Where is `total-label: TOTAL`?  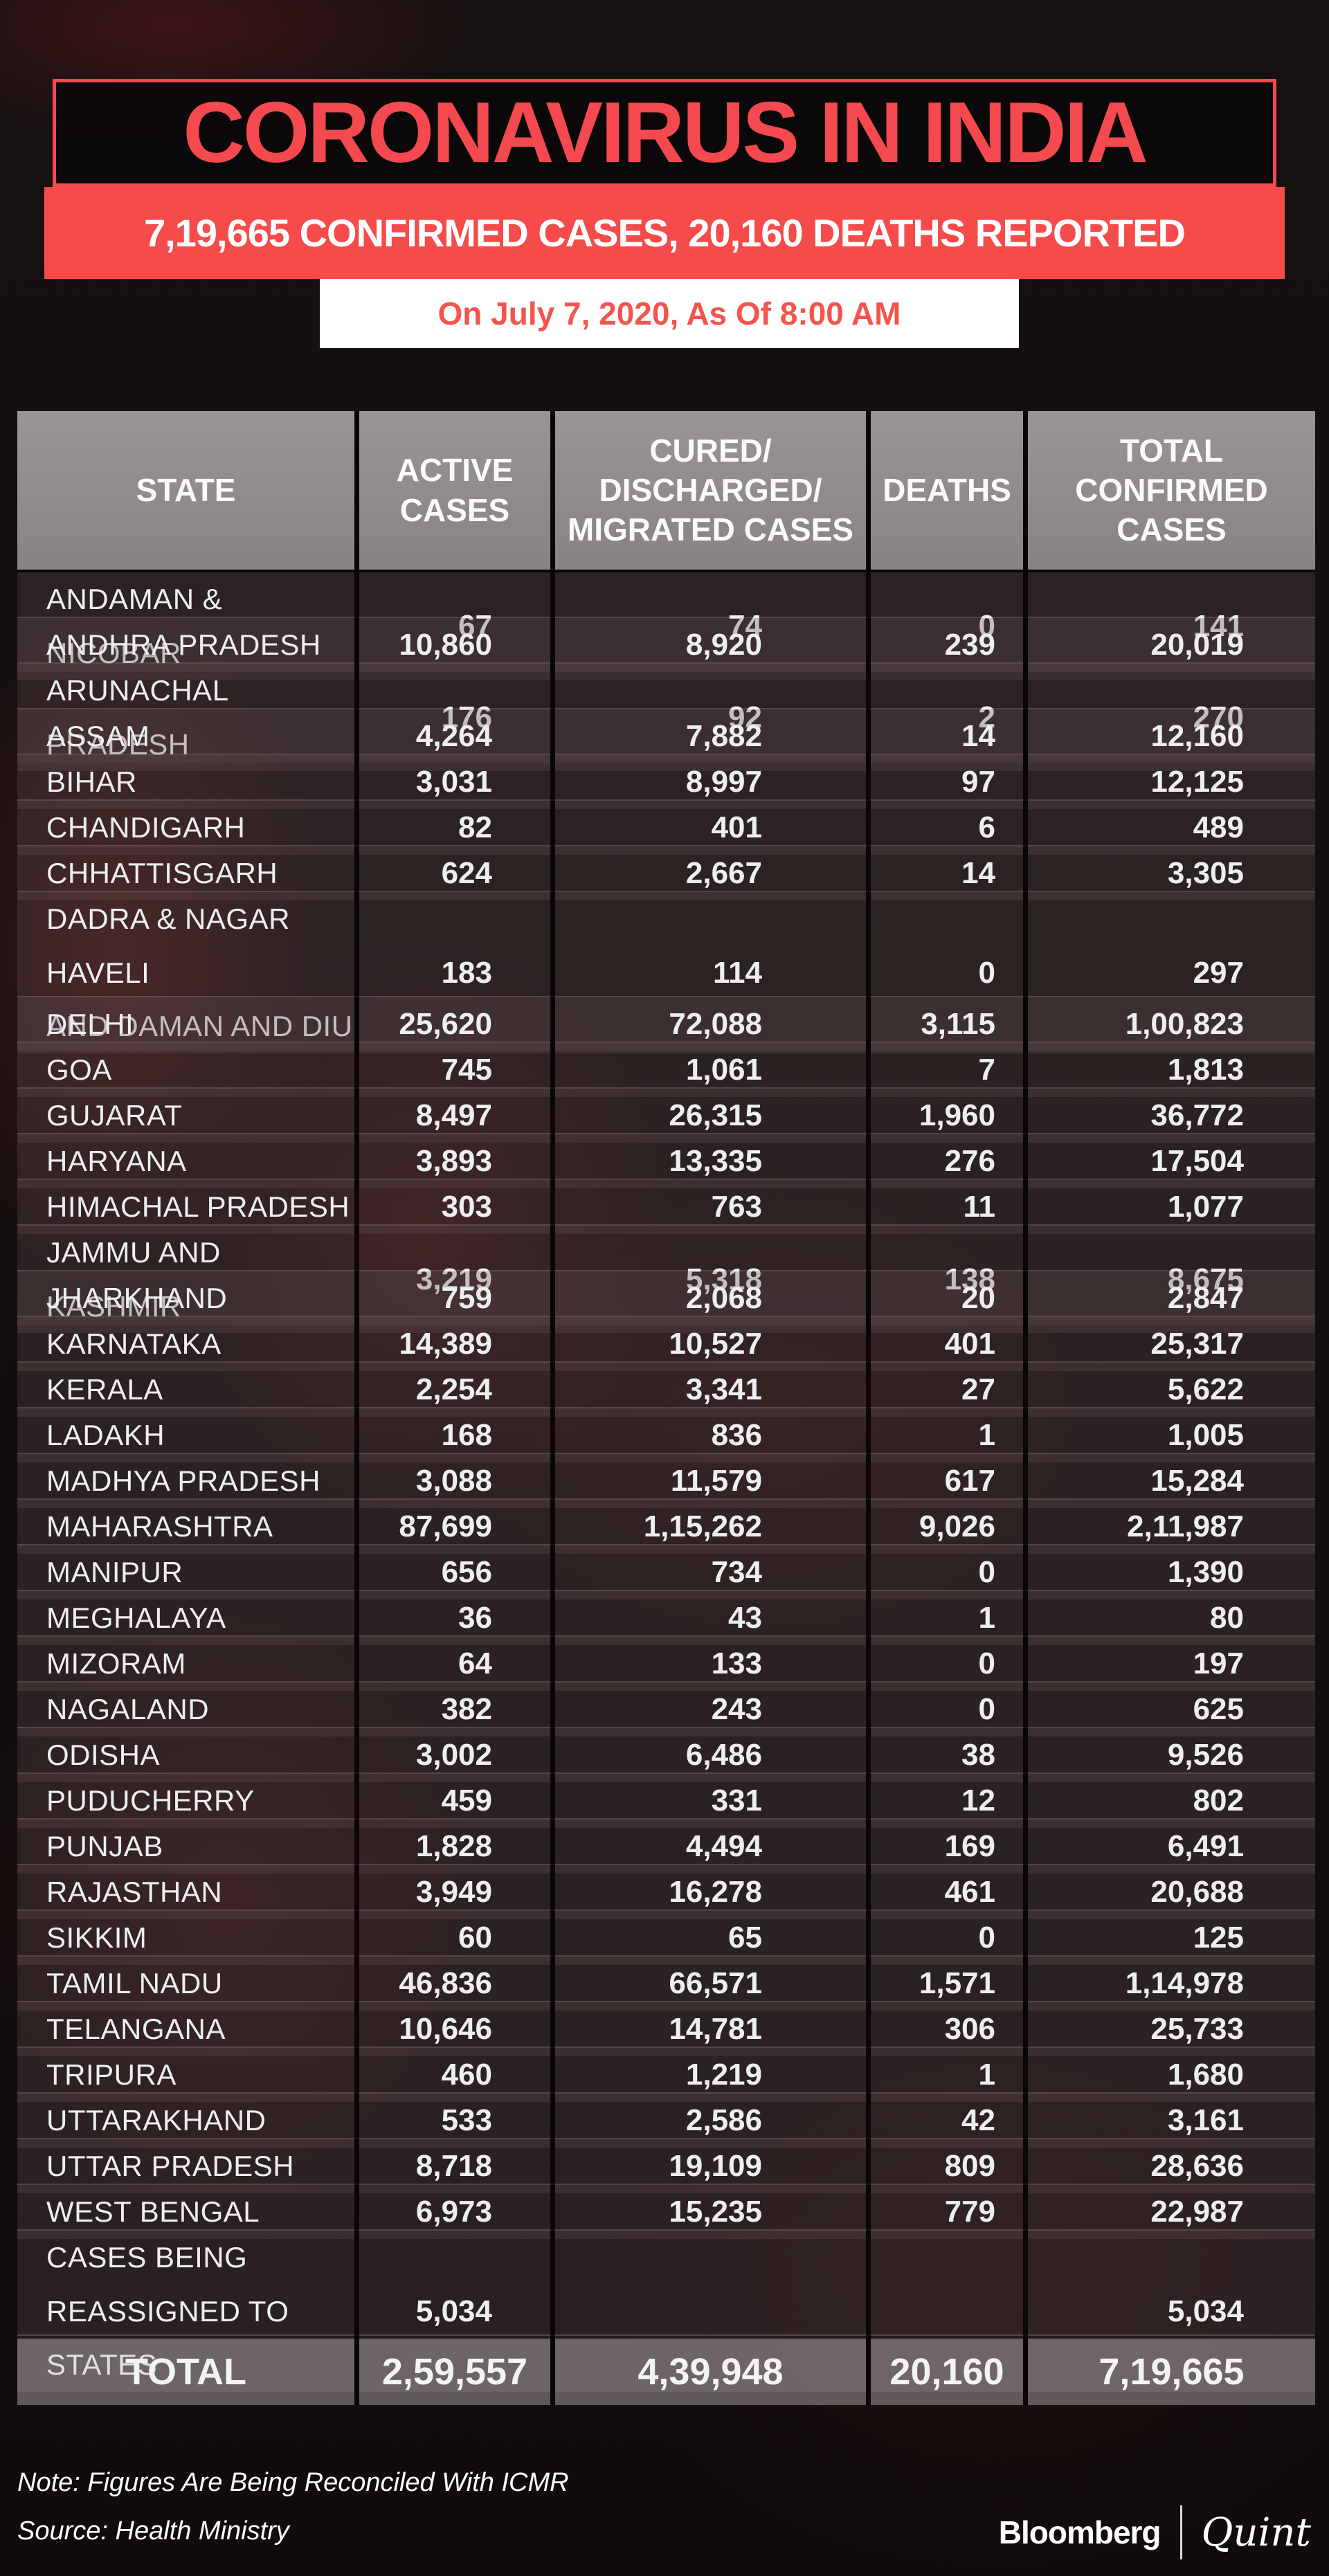
total-label: TOTAL is located at coordinates (185, 2372).